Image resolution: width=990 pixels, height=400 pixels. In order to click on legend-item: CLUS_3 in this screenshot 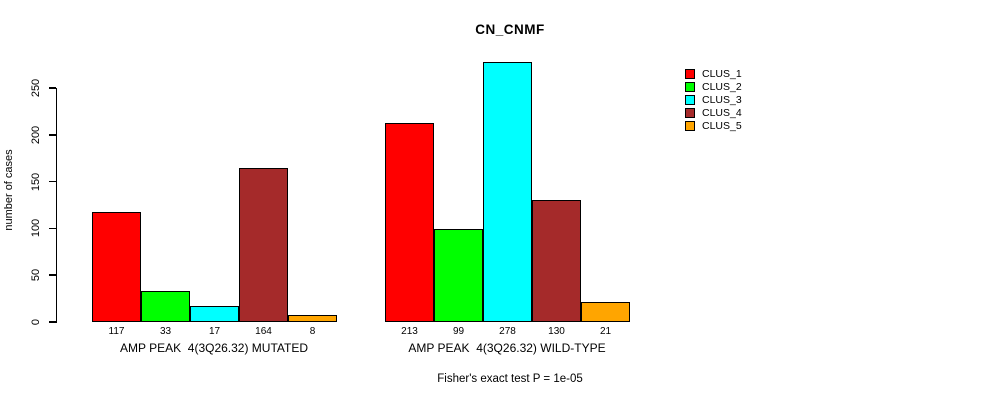, I will do `click(713, 99)`.